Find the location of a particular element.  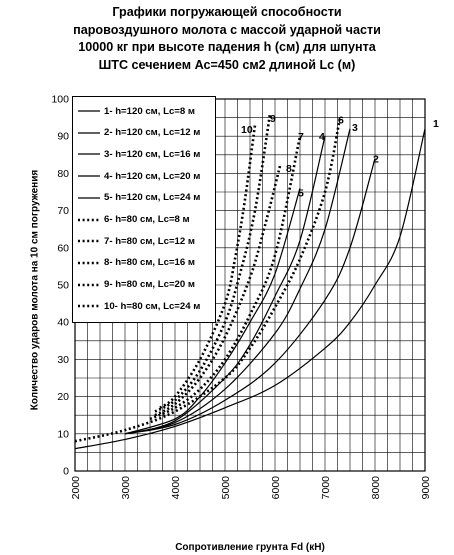

legend-label: 5- h=120 см, Lc=24 м is located at coordinates (152, 198).